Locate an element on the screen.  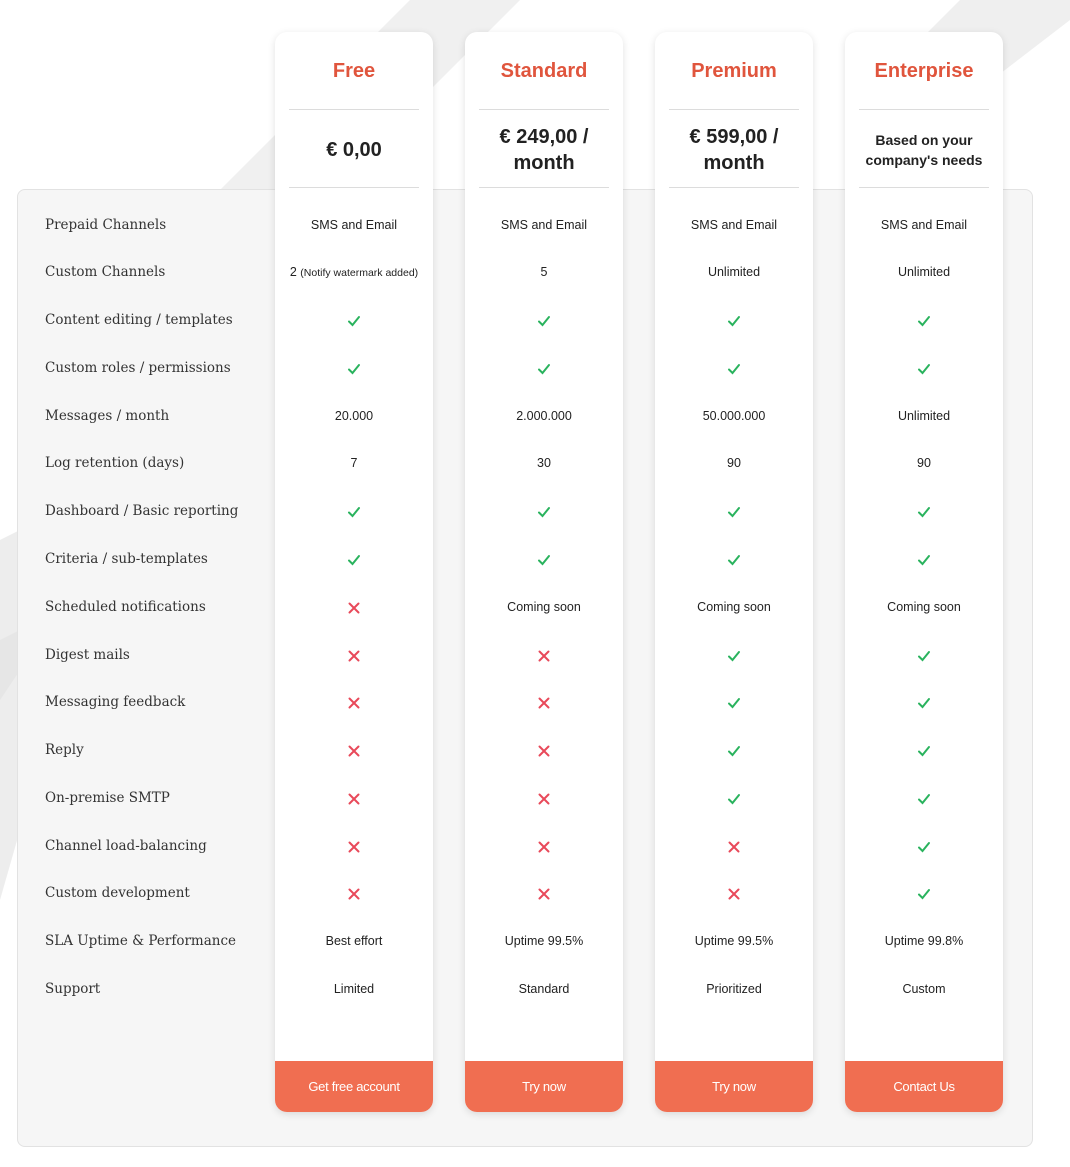
feature-label-reply: Reply is located at coordinates (64, 750).